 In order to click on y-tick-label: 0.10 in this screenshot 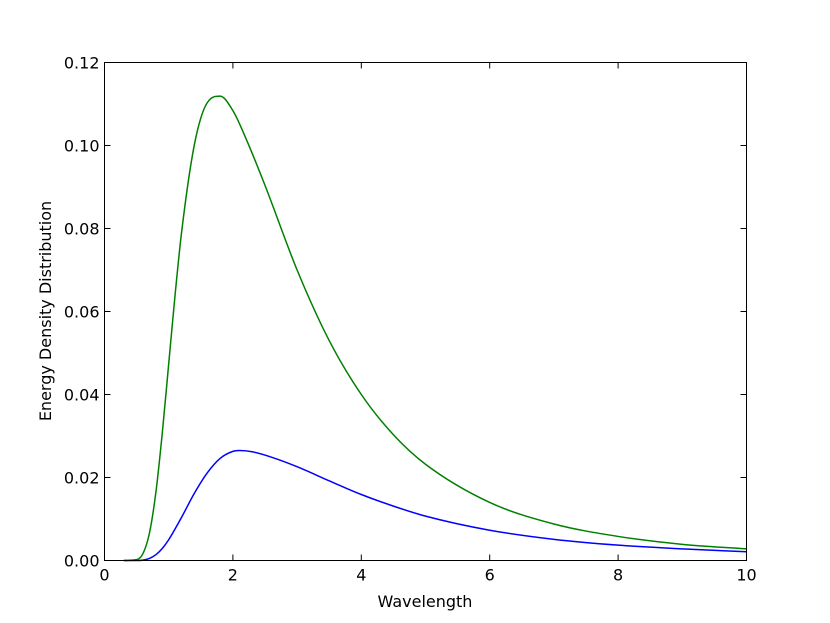, I will do `click(82, 146)`.